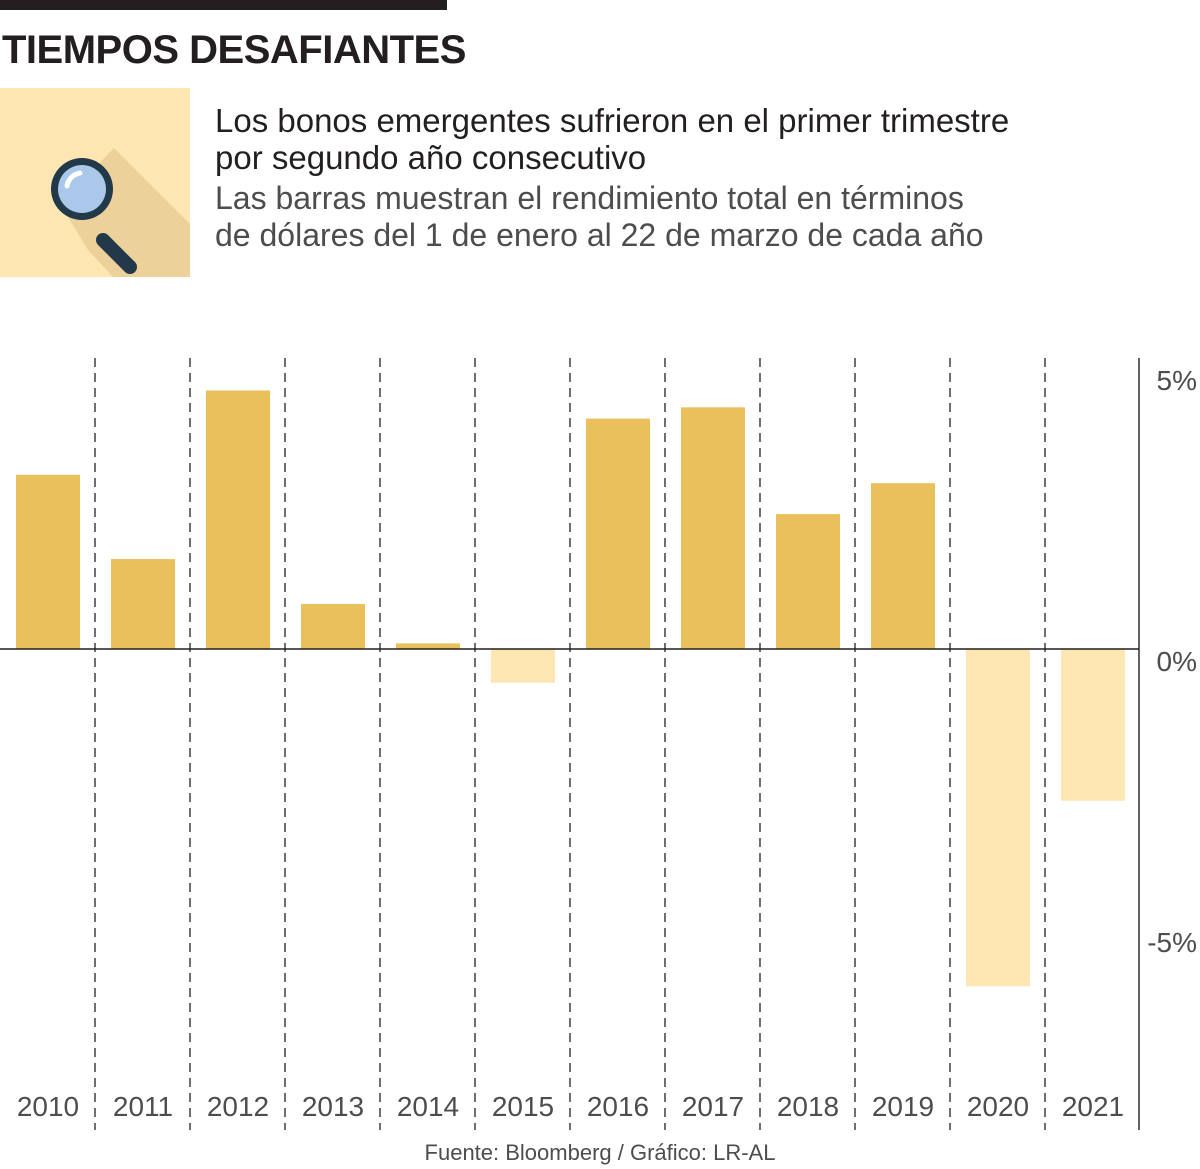 This screenshot has width=1200, height=1169. I want to click on bar-2020, so click(998, 818).